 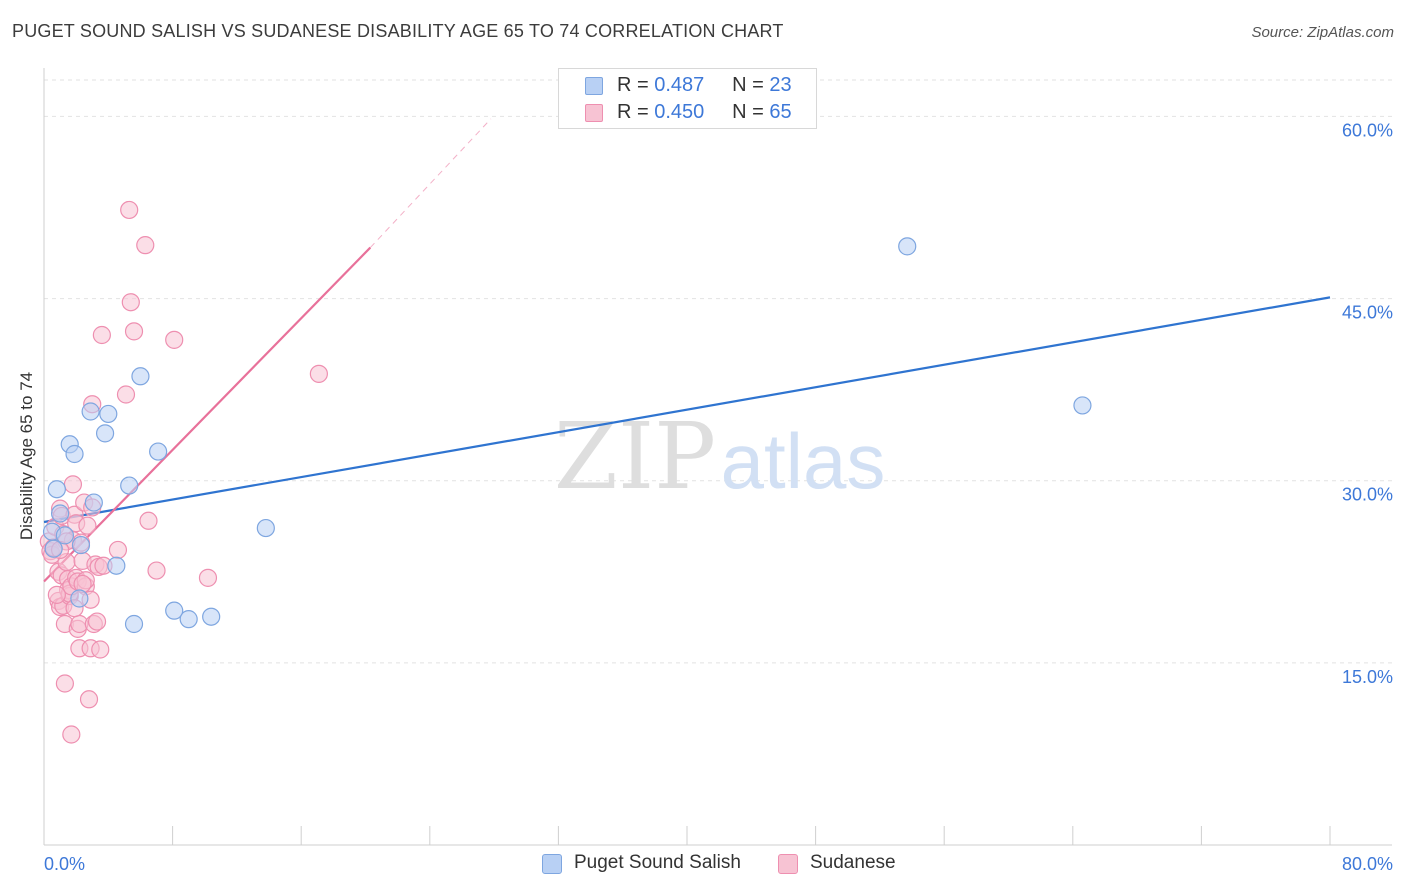 What do you see at coordinates (26, 456) in the screenshot?
I see `y-axis-label: Disability Age 65 to 74` at bounding box center [26, 456].